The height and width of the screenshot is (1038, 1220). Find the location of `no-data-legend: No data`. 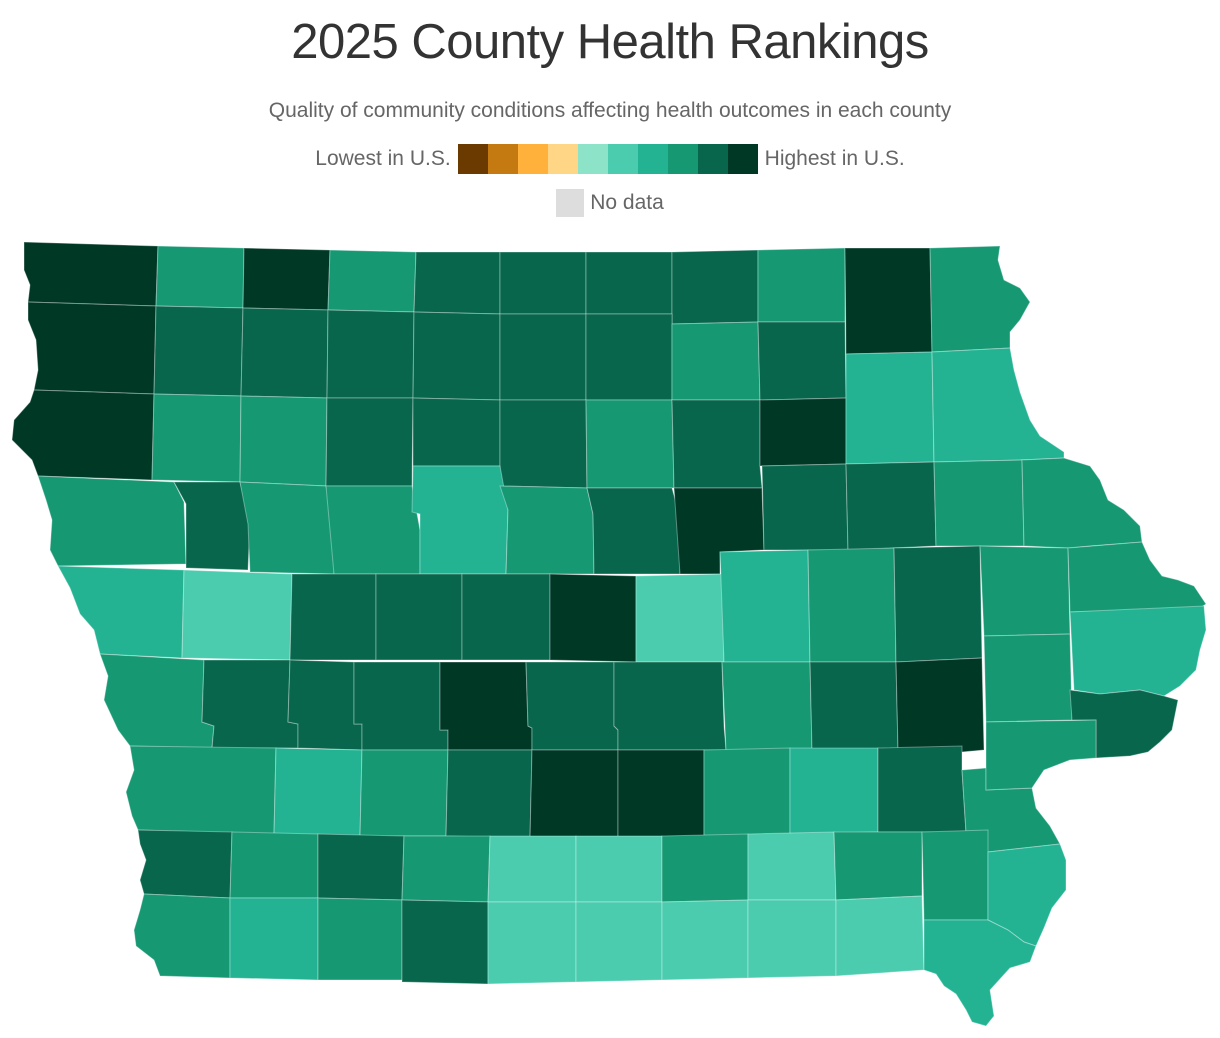

no-data-legend: No data is located at coordinates (610, 203).